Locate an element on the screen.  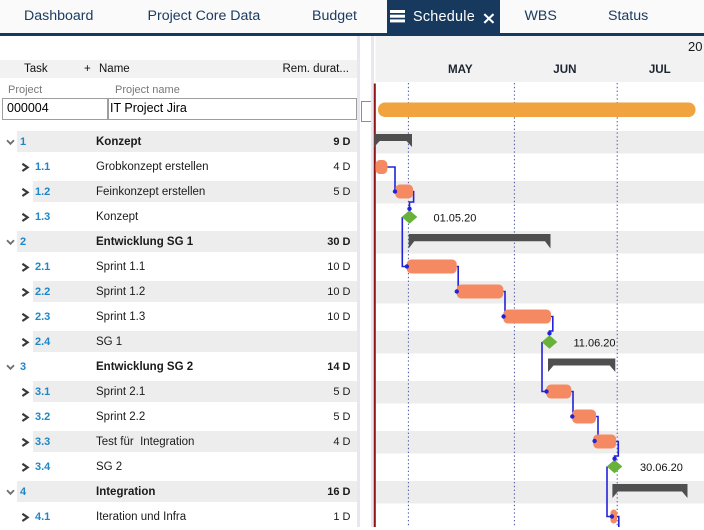
svg-text: 11.06.20 is located at coordinates (595, 344).